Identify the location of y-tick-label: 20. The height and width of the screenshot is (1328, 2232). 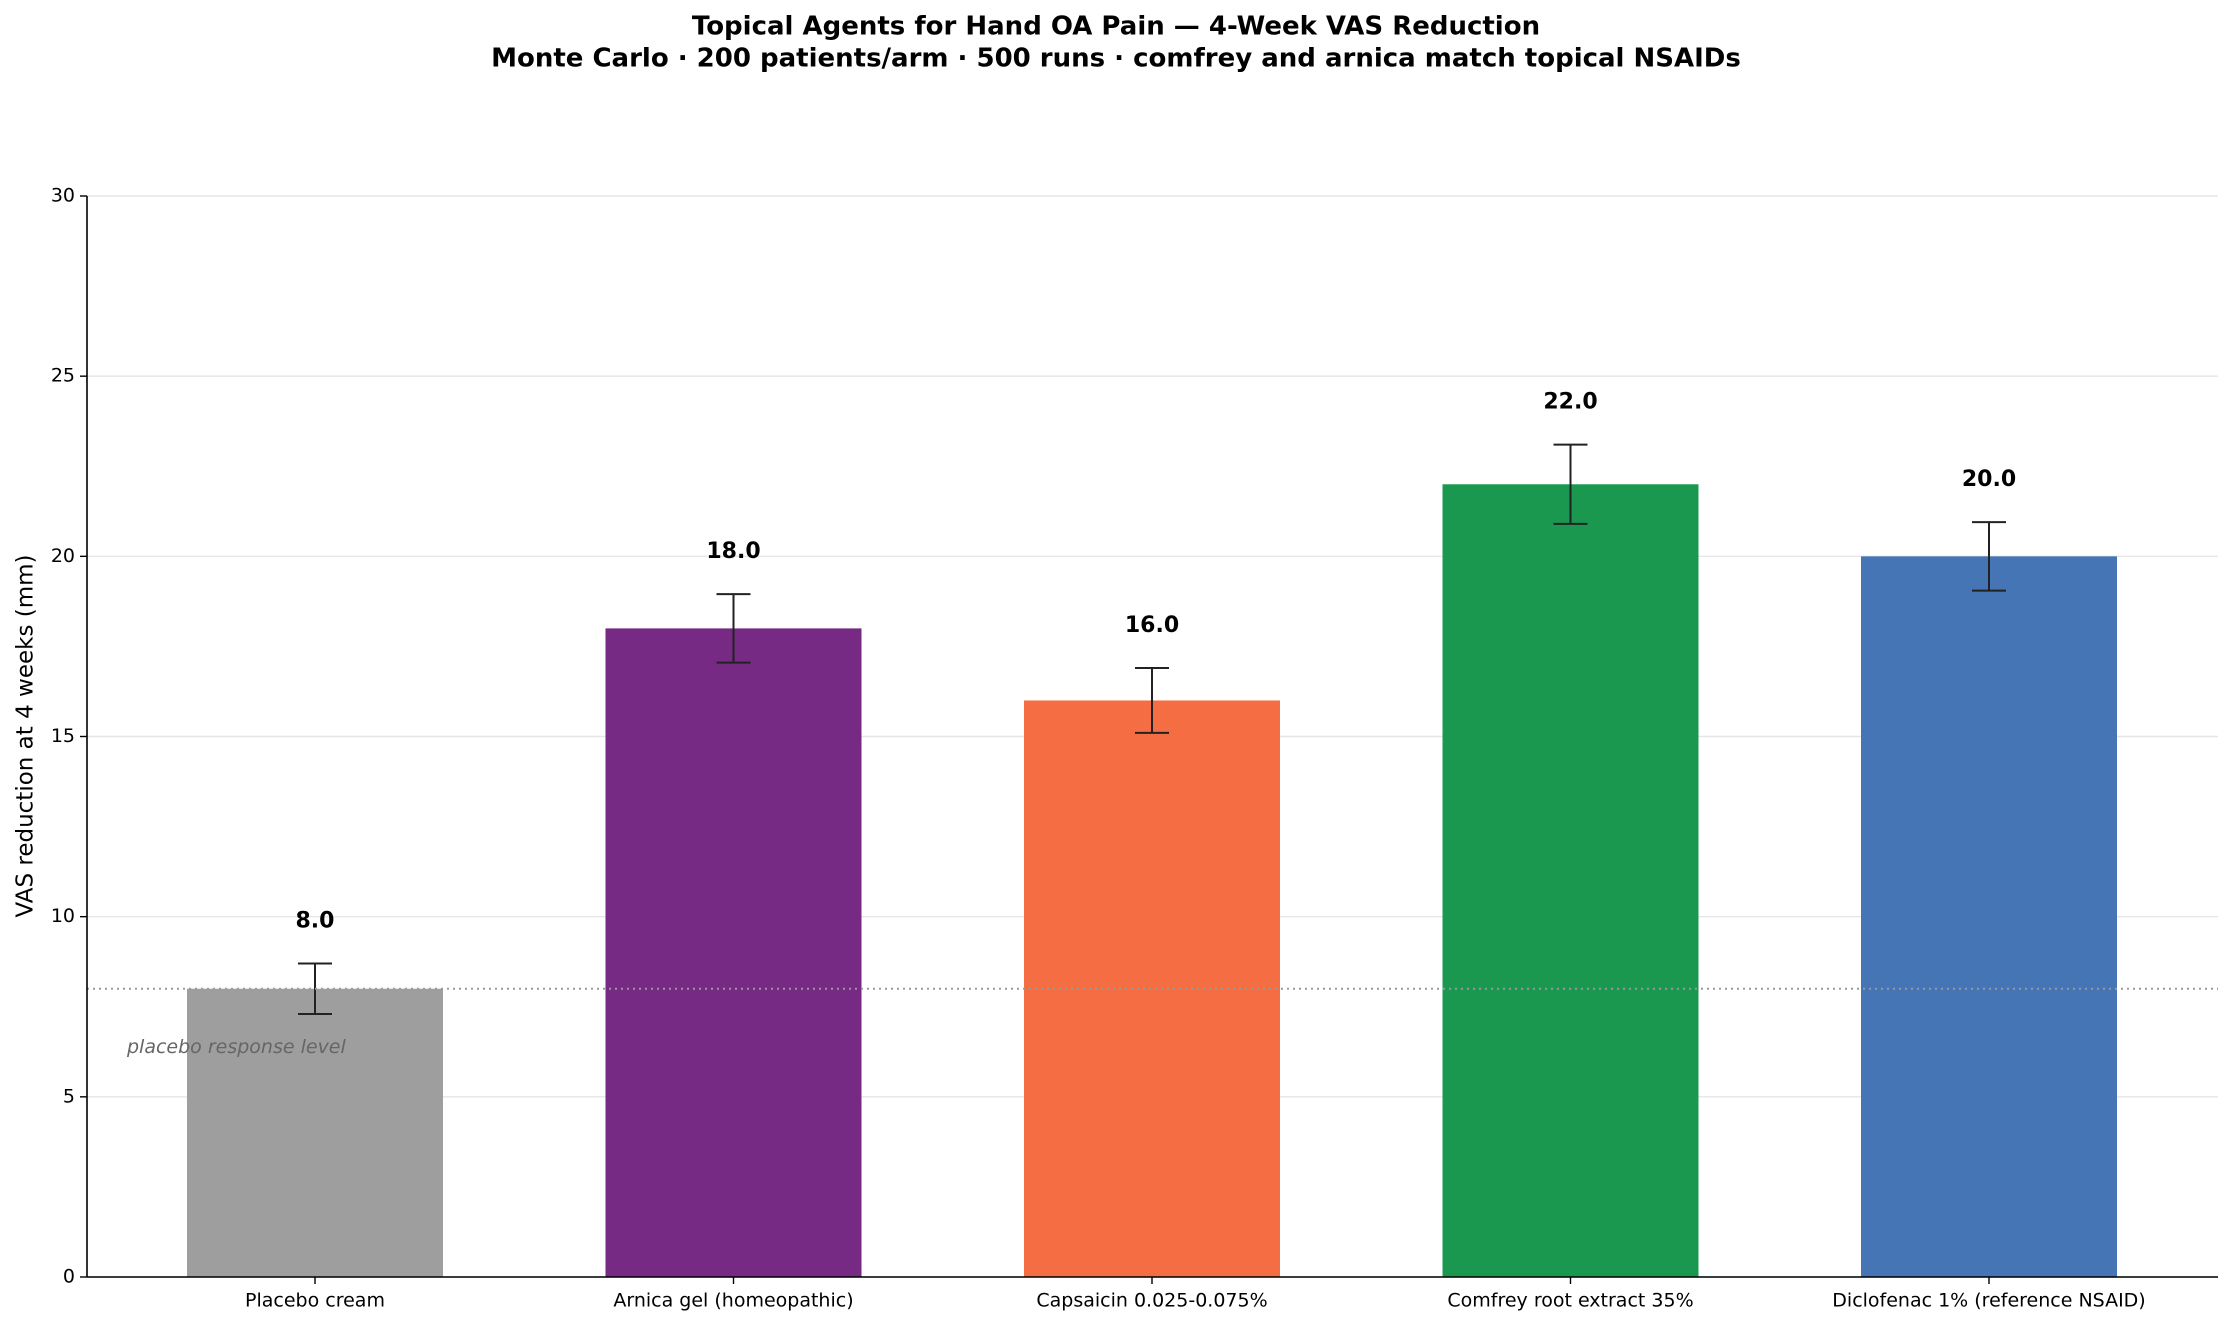
(63, 556).